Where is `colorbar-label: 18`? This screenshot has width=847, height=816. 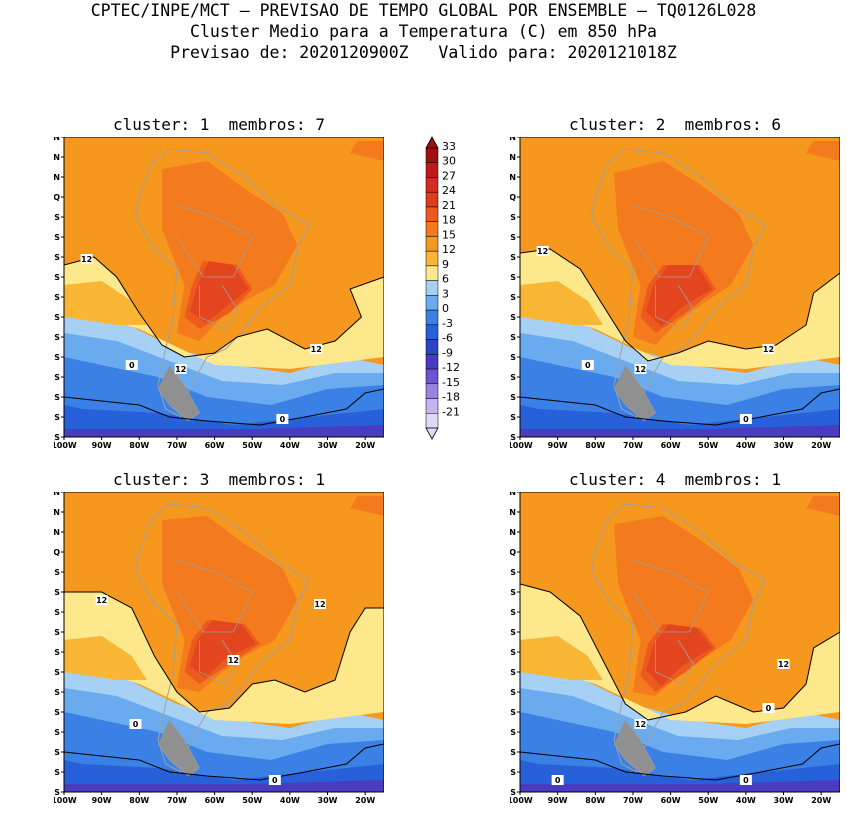 colorbar-label: 18 is located at coordinates (449, 220).